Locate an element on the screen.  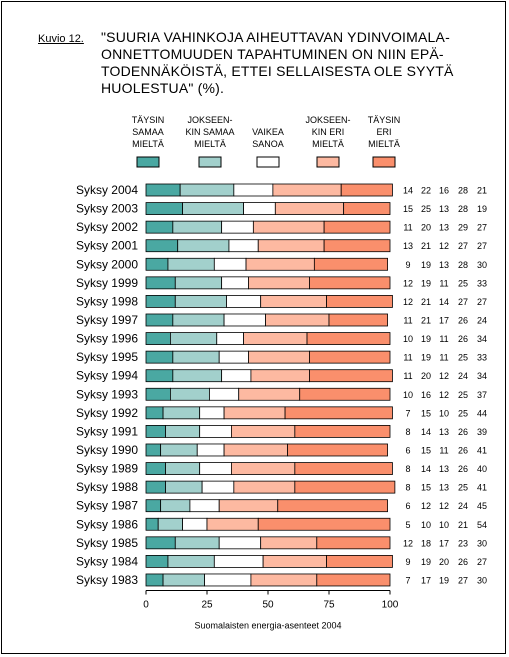
data-label: 22 is located at coordinates (426, 191).